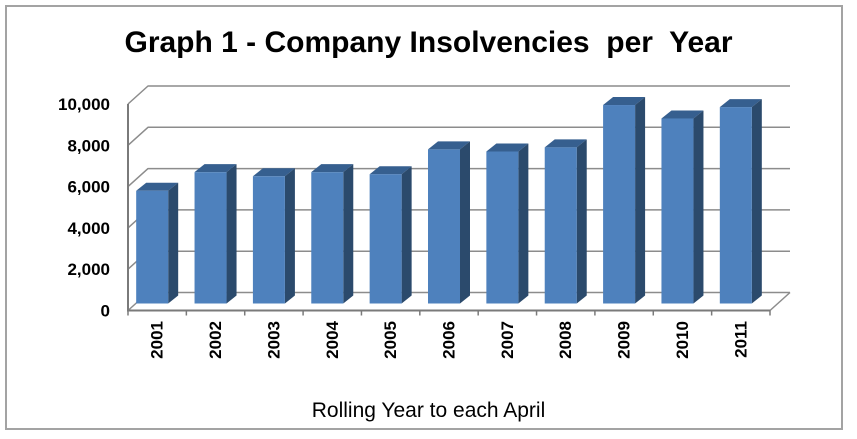 The image size is (857, 439). Describe the element at coordinates (88, 269) in the screenshot. I see `y-tick-label: 2,000` at that location.